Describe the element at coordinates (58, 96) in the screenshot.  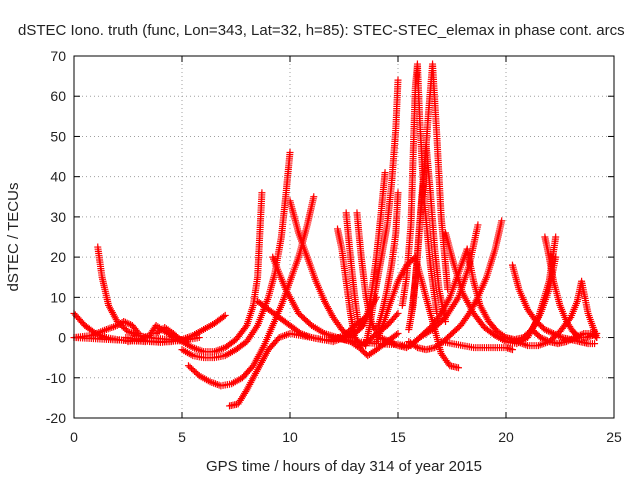
I see `y-tick-label: 60` at that location.